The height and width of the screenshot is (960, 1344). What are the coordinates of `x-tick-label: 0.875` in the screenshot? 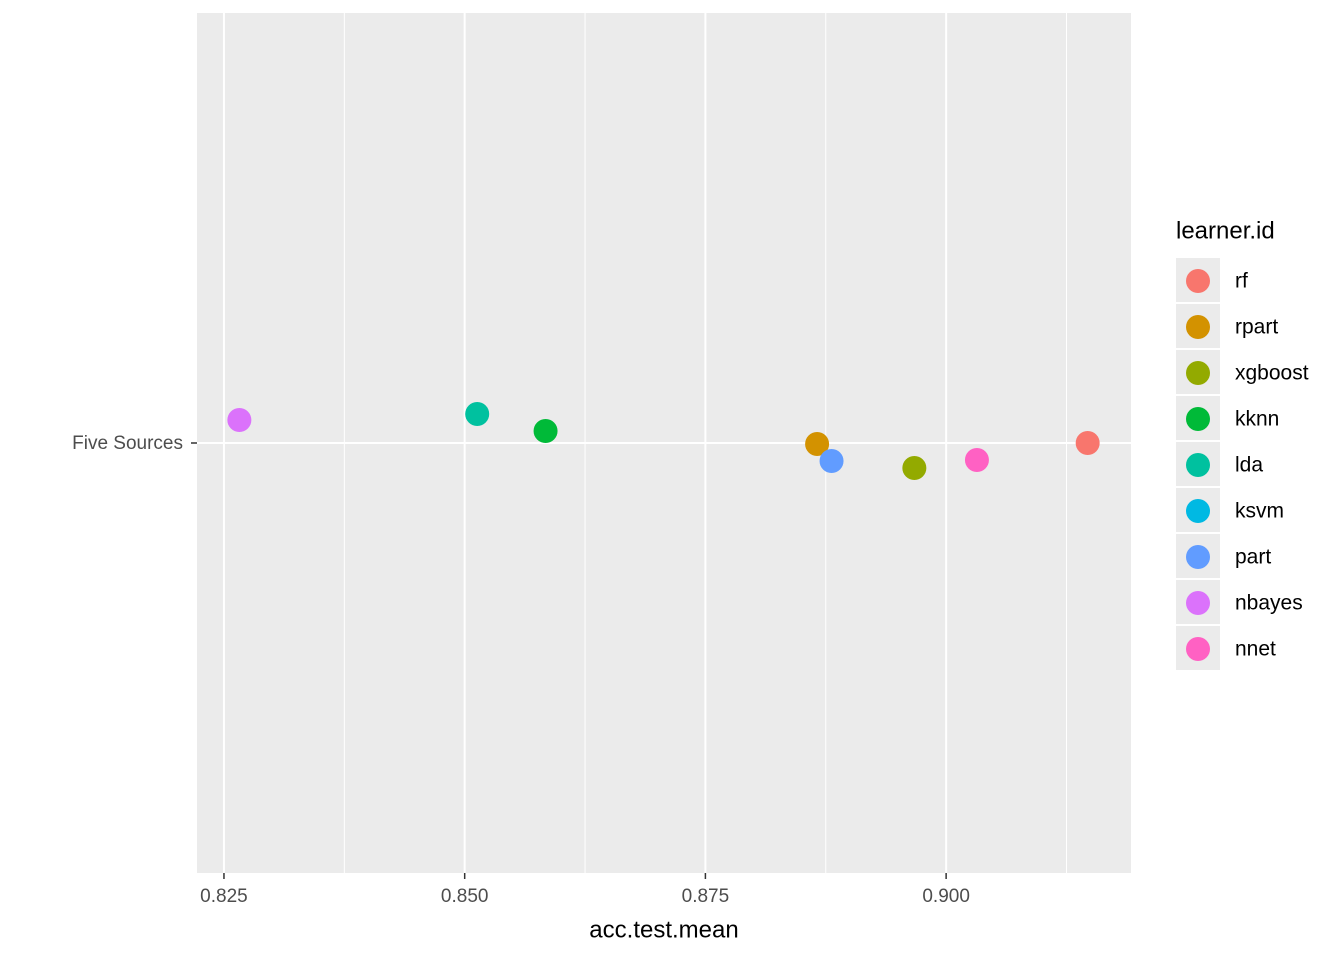 It's located at (706, 896).